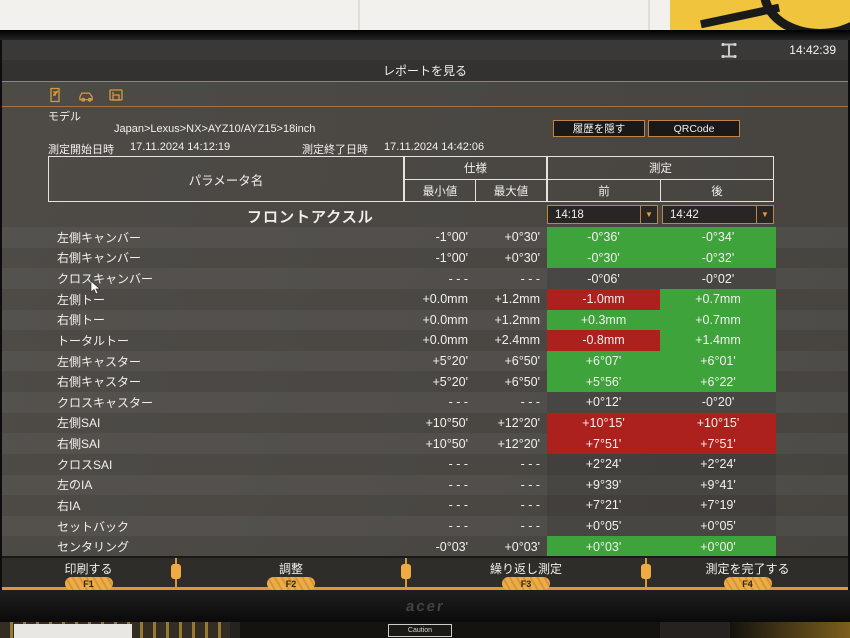  I want to click on column-header-spec: 仕様, so click(475, 168).